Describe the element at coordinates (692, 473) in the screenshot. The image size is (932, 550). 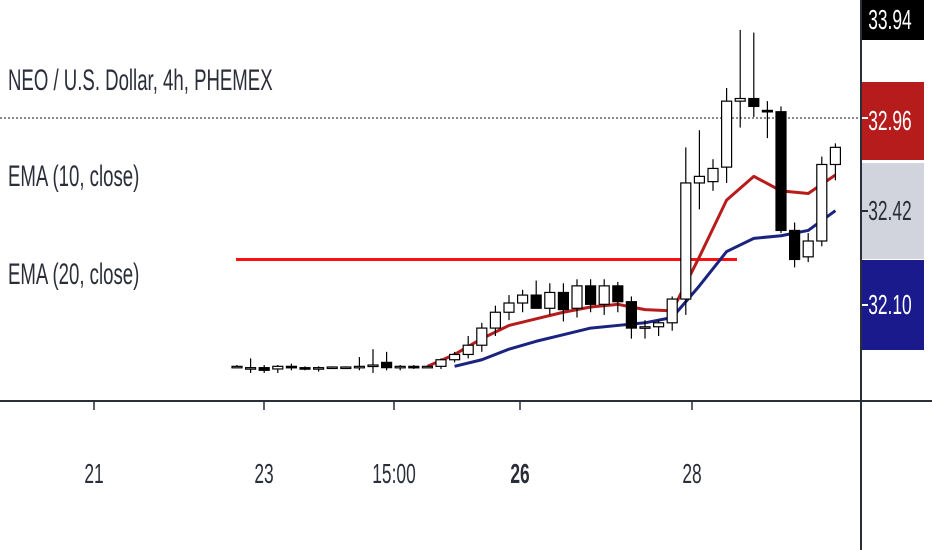
I see `x-tick-label: 28` at that location.